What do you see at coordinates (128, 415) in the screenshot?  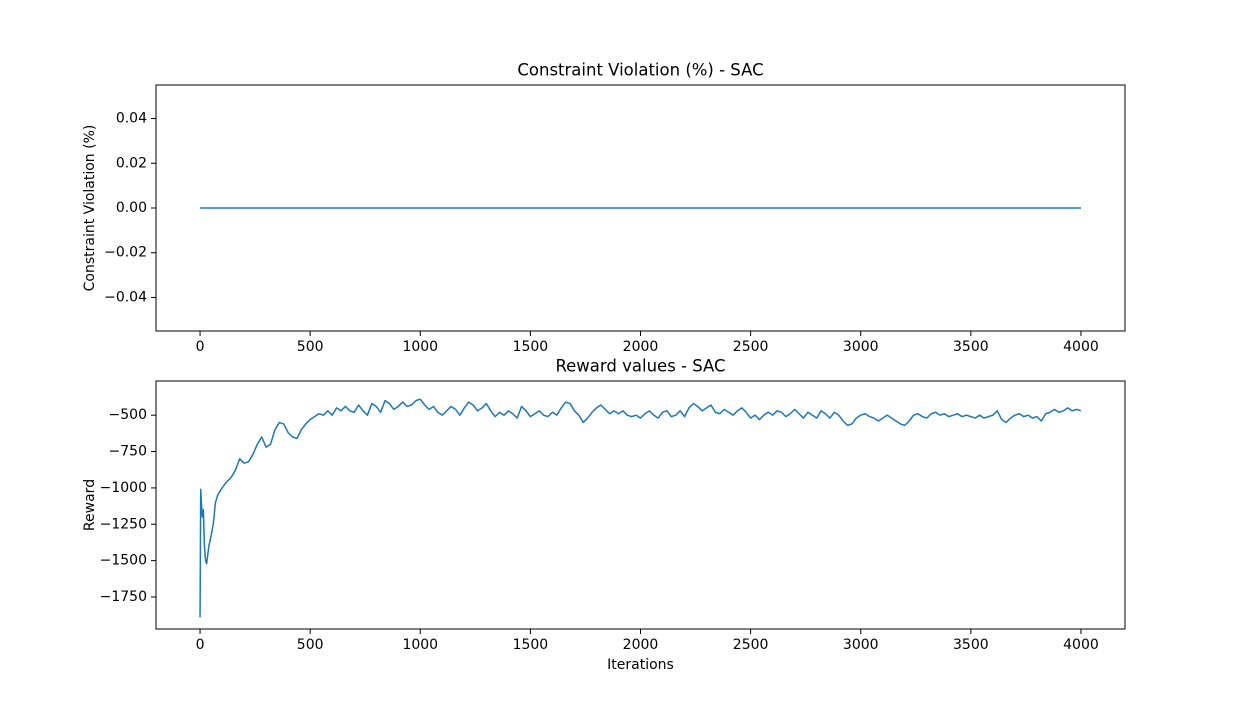 I see `y-tick-label: −500` at bounding box center [128, 415].